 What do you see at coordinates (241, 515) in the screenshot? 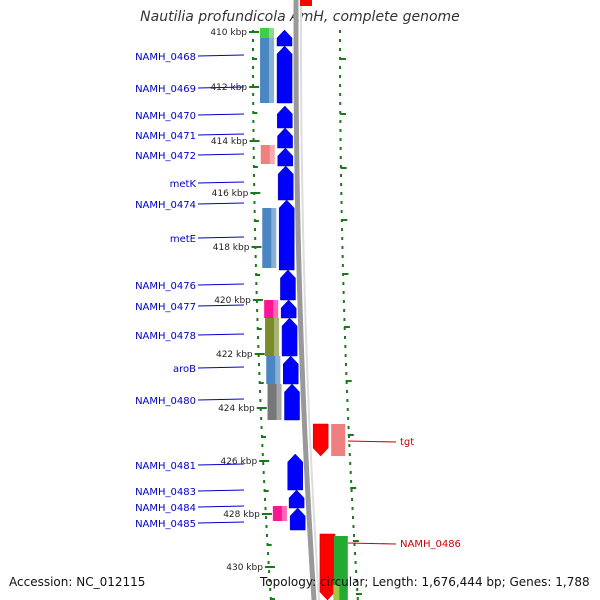
I see `ruler-kbp-label: 428 kbp` at bounding box center [241, 515].